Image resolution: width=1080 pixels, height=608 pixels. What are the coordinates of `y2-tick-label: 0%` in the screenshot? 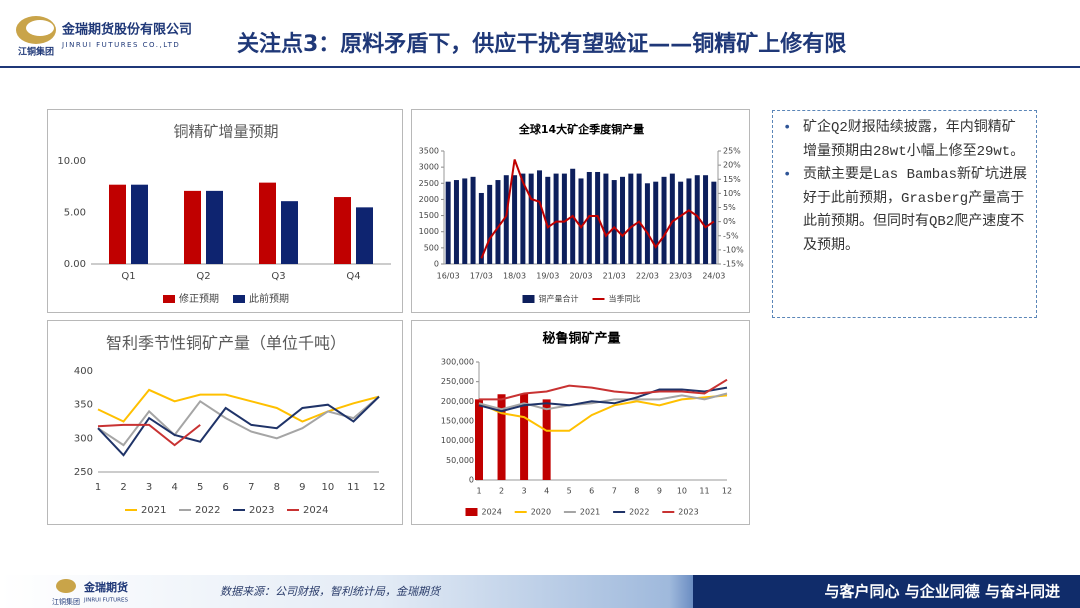 It's located at (729, 221).